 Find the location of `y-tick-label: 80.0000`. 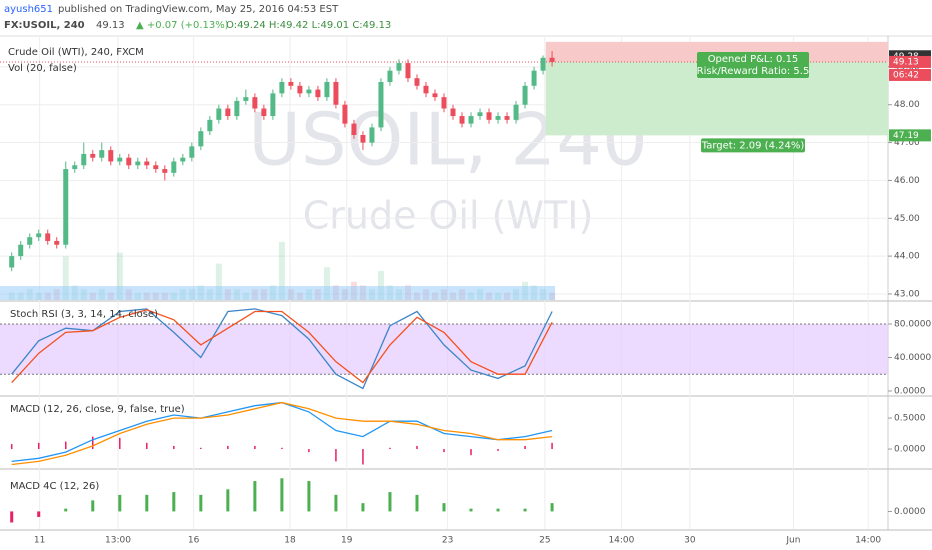

y-tick-label: 80.0000 is located at coordinates (912, 325).